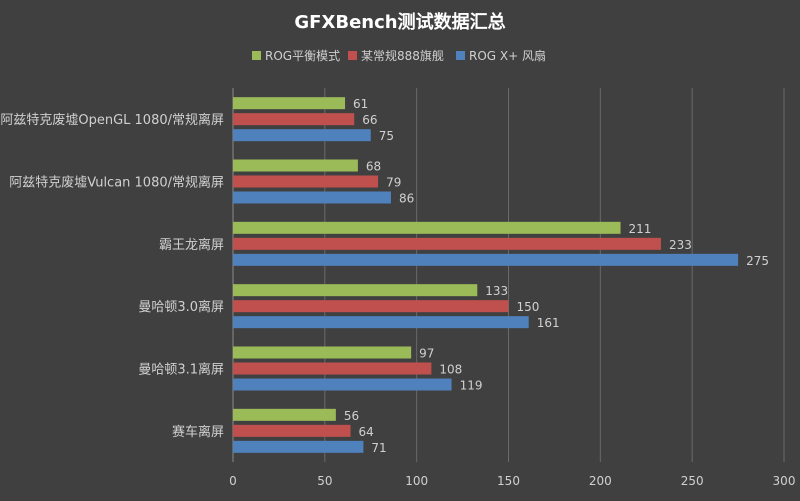 The image size is (800, 501). What do you see at coordinates (528, 307) in the screenshot?
I see `data-label: 150` at bounding box center [528, 307].